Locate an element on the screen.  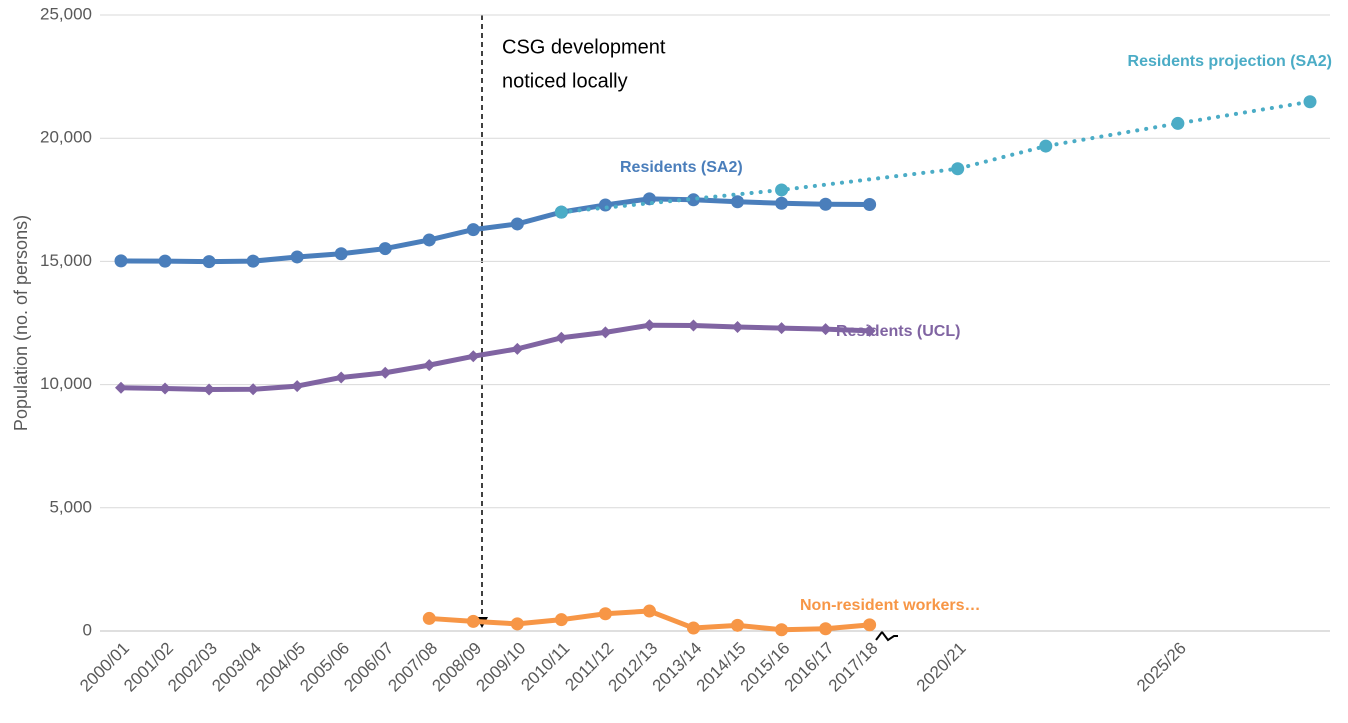
series-label: Residents (SA2) is located at coordinates (681, 167).